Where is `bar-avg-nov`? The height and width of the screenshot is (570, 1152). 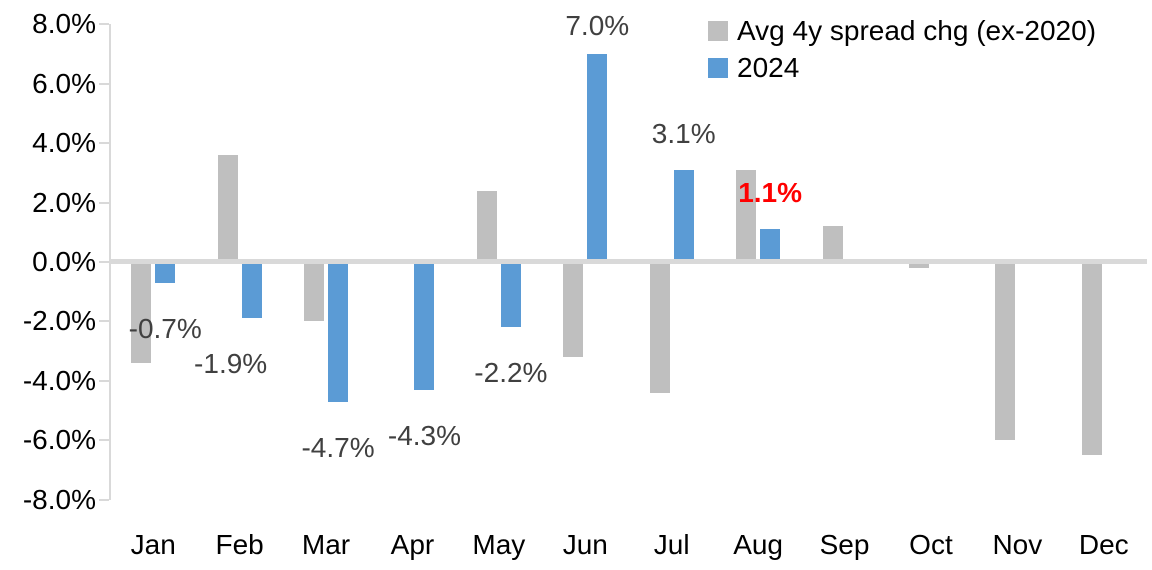
bar-avg-nov is located at coordinates (1005, 351).